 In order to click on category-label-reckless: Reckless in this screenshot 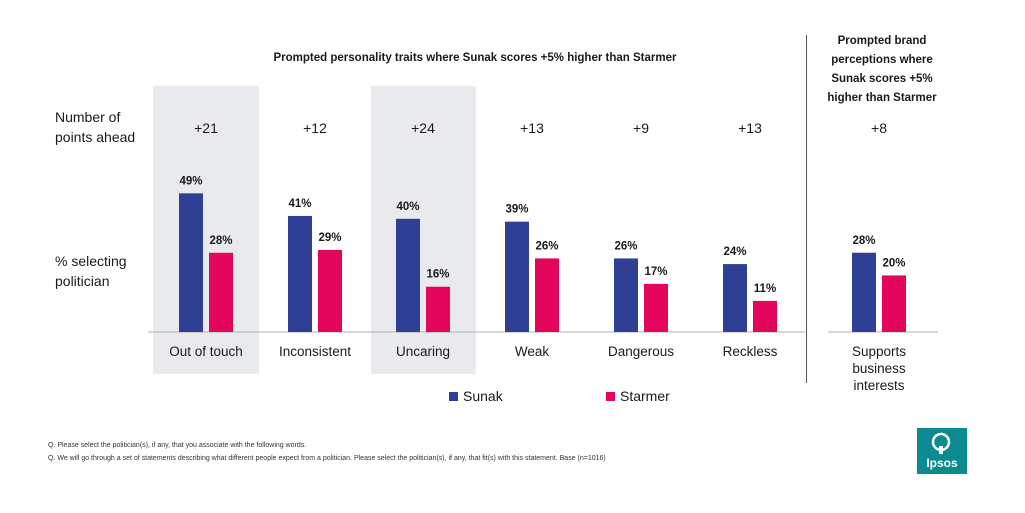, I will do `click(750, 351)`.